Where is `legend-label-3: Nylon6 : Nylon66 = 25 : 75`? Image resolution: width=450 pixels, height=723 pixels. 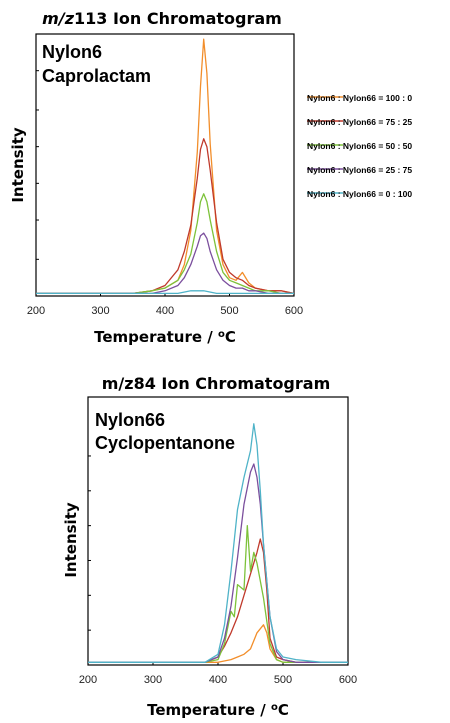 legend-label-3: Nylon6 : Nylon66 = 25 : 75 is located at coordinates (359, 170).